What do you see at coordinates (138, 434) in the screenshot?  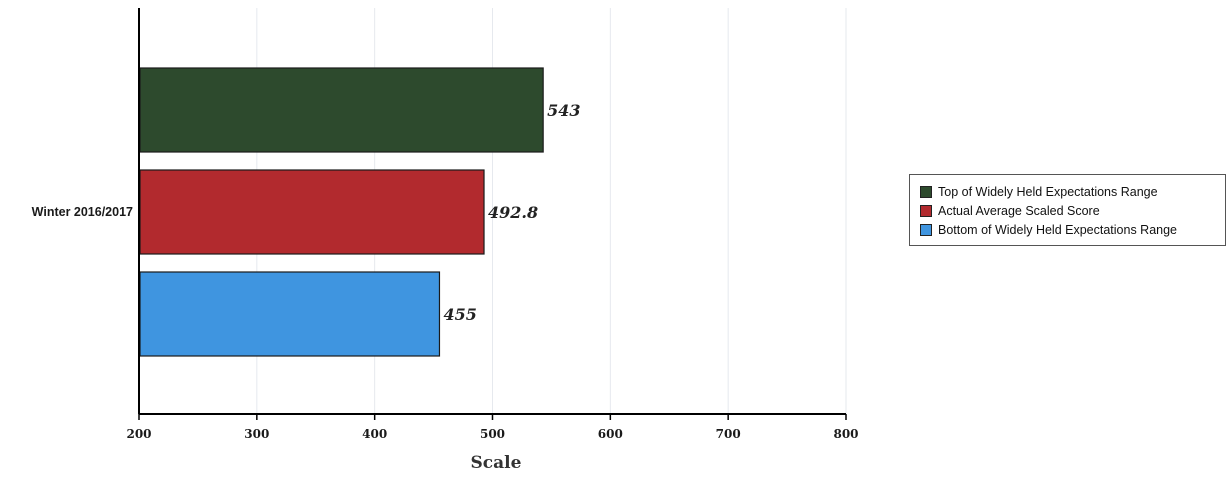 I see `x-tick-label: 200` at bounding box center [138, 434].